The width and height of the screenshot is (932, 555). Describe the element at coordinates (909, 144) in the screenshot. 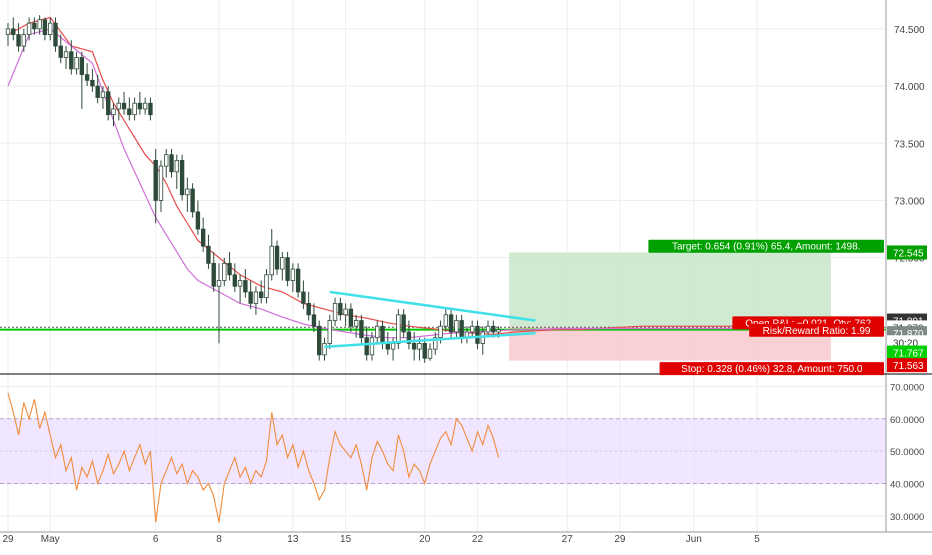

I see `price-tick-label-2: 73.500` at that location.